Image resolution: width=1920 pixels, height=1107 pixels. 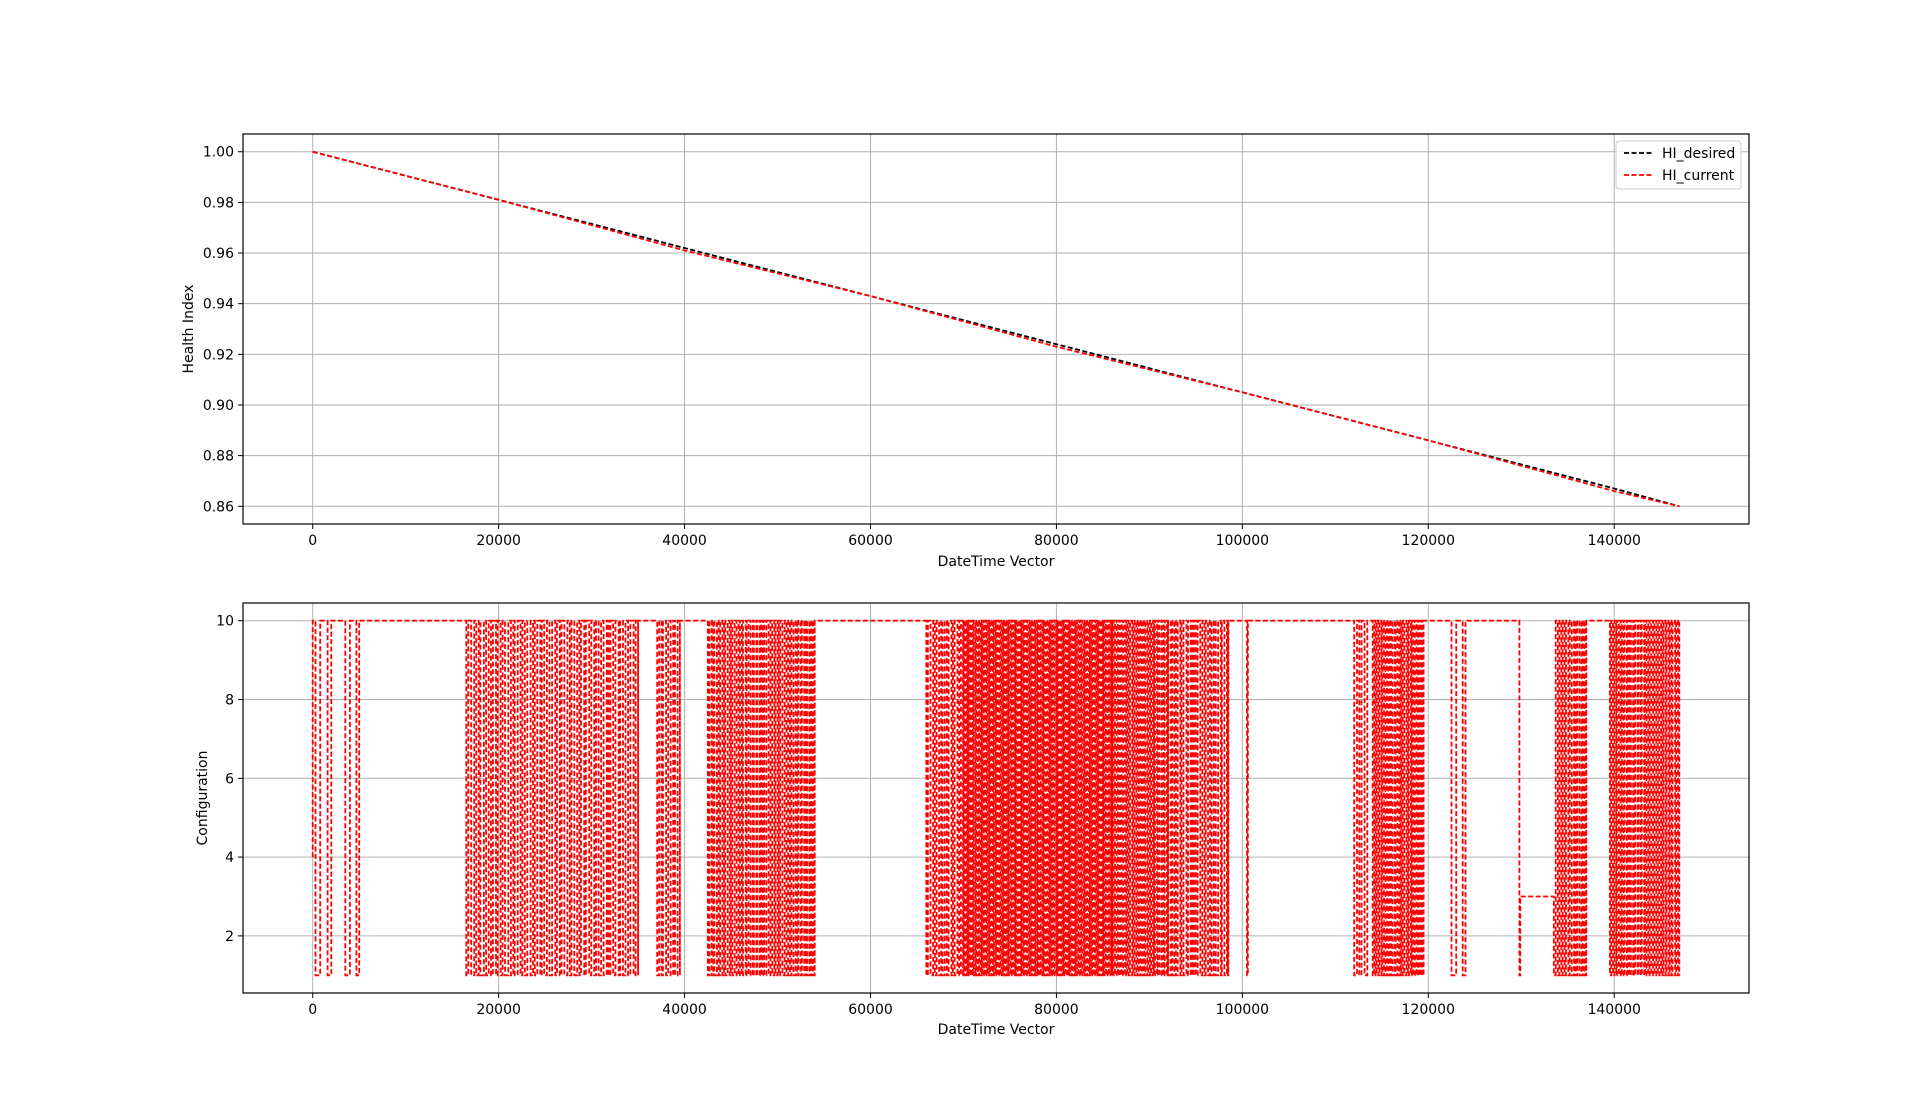 I want to click on configuration-y-tick-label: 8, so click(x=229, y=701).